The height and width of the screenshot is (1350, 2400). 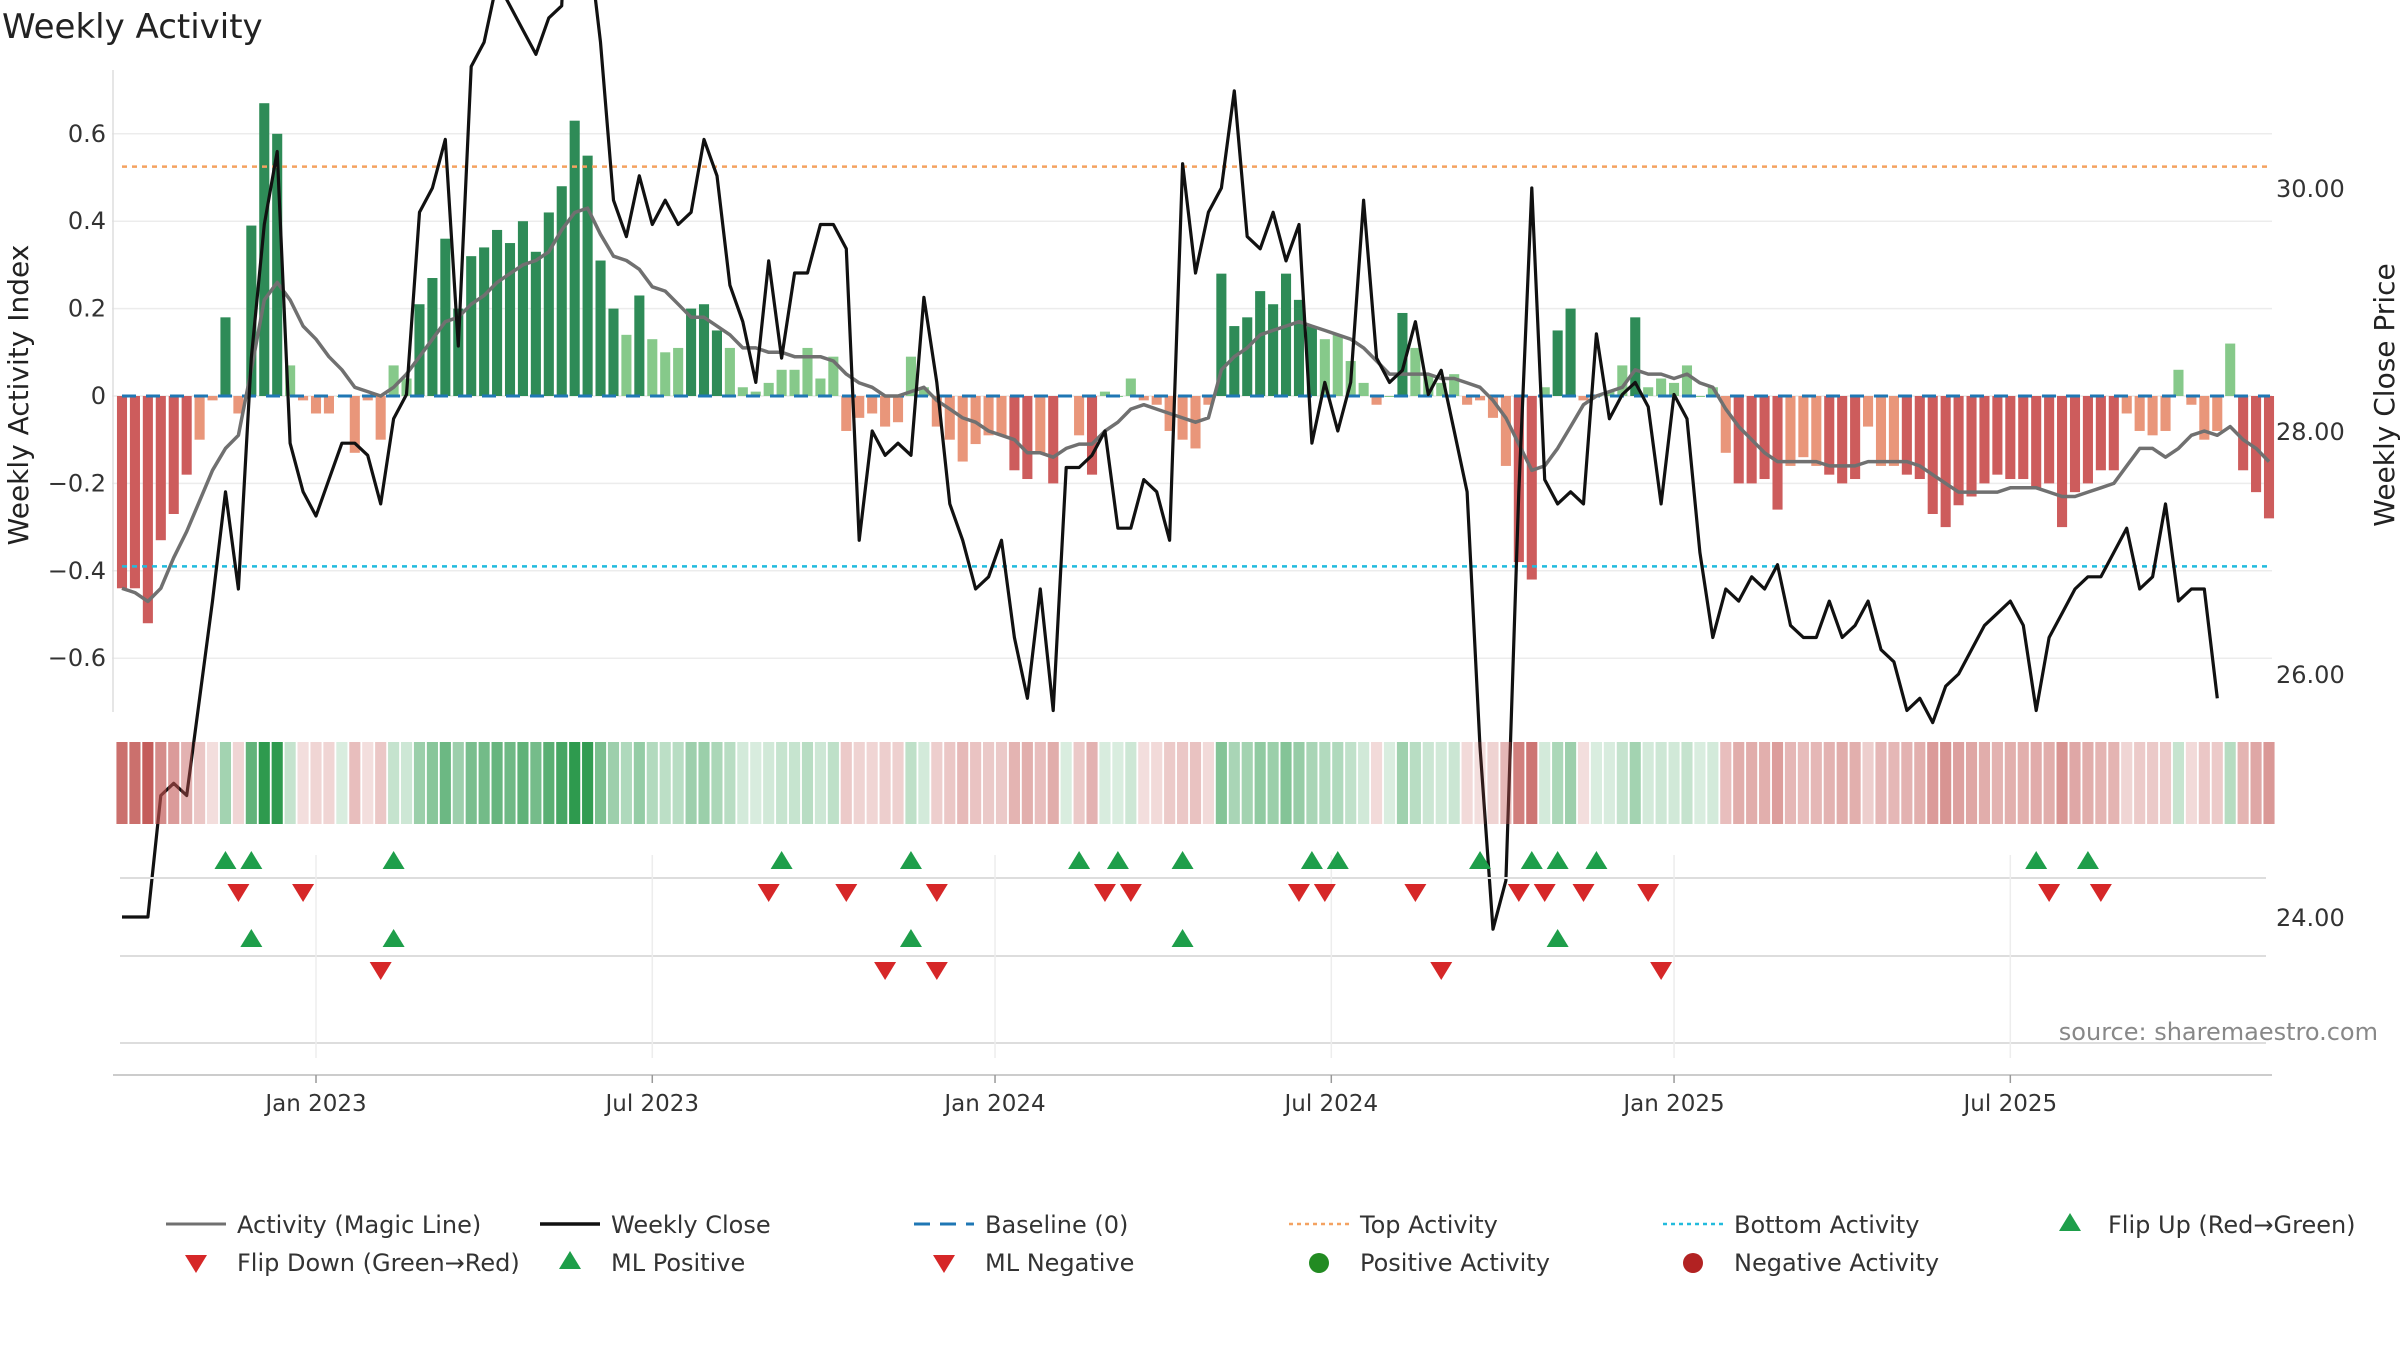 What do you see at coordinates (1193, 954) in the screenshot?
I see `signal-panel` at bounding box center [1193, 954].